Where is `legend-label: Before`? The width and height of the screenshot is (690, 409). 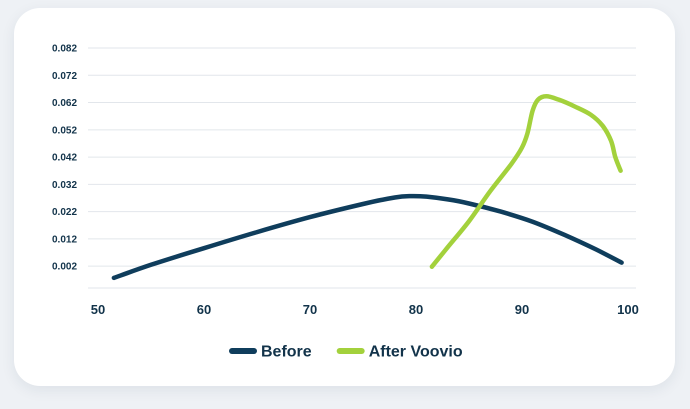
legend-label: Before is located at coordinates (286, 352).